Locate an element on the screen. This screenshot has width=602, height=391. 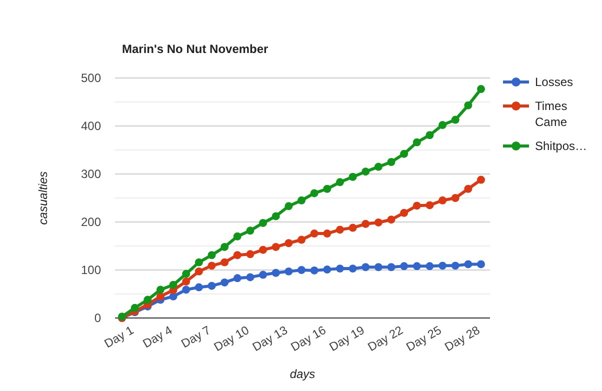
x-tick-label: Day 25 is located at coordinates (424, 338).